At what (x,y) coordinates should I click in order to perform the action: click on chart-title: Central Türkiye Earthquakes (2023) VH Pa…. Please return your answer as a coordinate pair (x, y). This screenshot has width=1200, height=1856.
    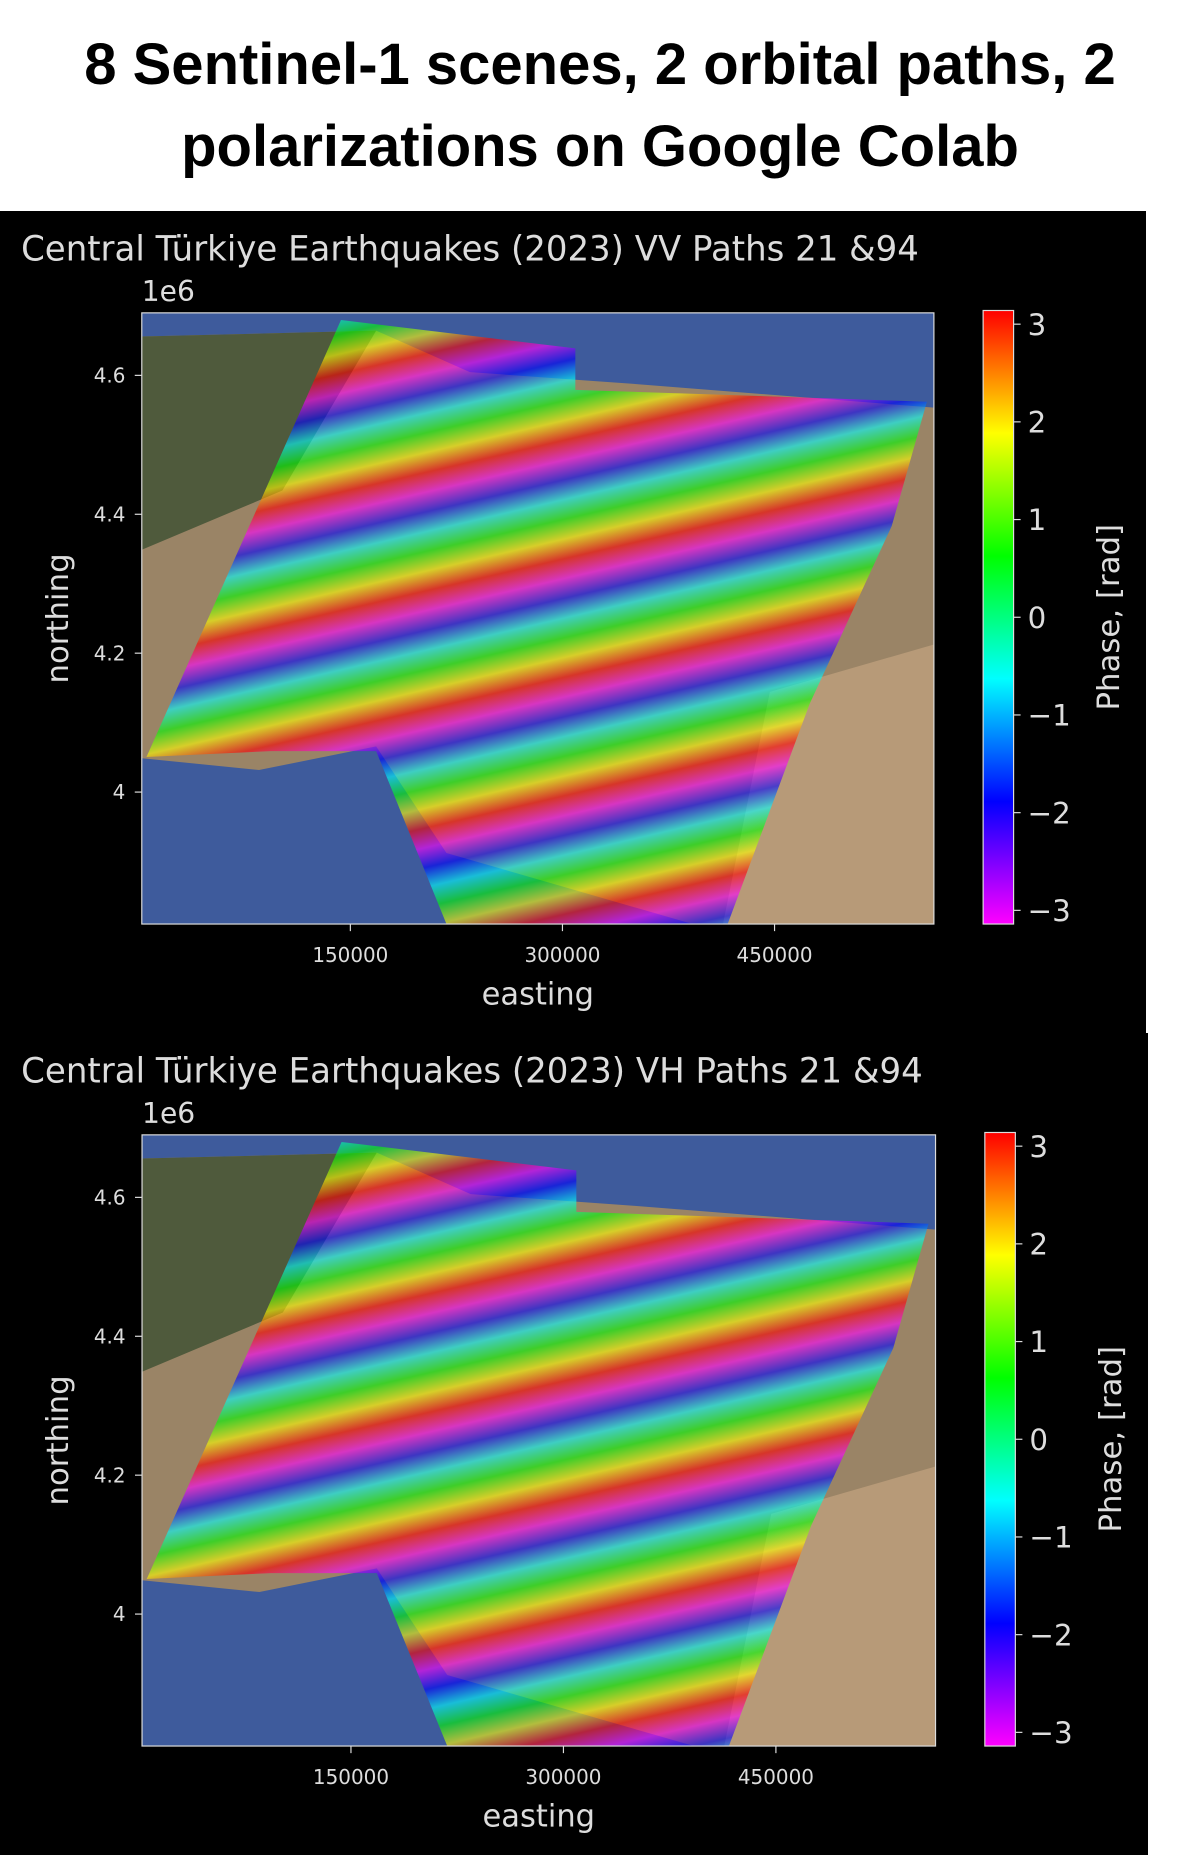
    Looking at the image, I should click on (472, 1072).